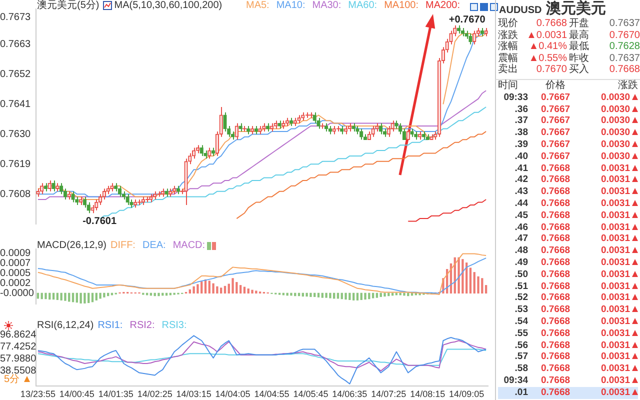  Describe the element at coordinates (38, 393) in the screenshot. I see `x-tick-label: 13/23:55` at that location.